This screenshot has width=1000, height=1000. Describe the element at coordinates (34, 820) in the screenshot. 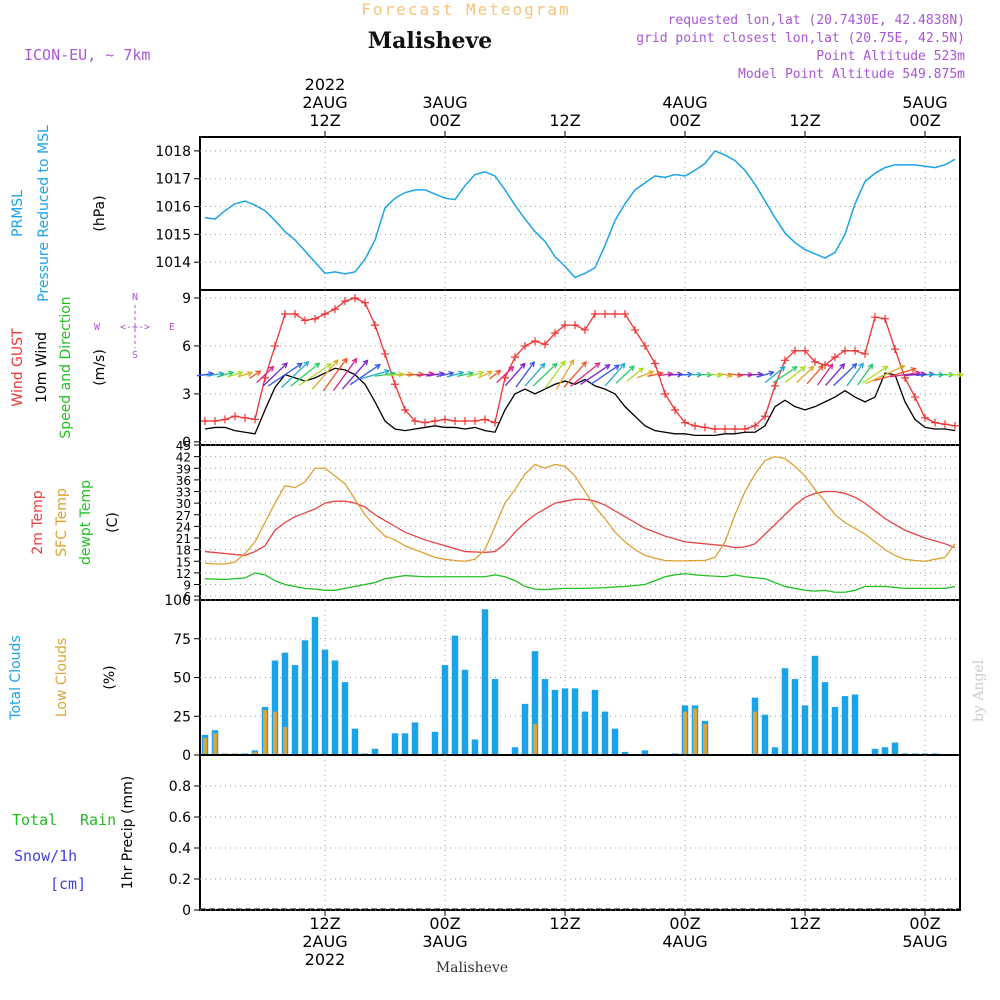

I see `precip-total-label: Total` at that location.